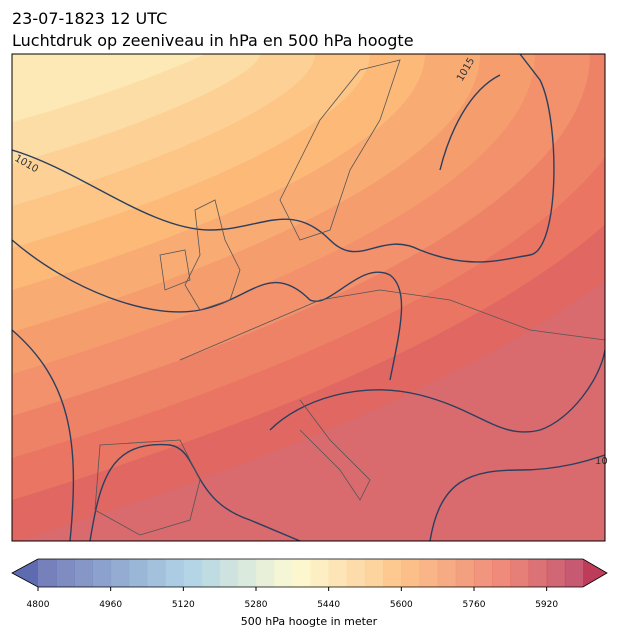 Image resolution: width=618 pixels, height=639 pixels. I want to click on colorbar-tick-label: 4960, so click(110, 605).